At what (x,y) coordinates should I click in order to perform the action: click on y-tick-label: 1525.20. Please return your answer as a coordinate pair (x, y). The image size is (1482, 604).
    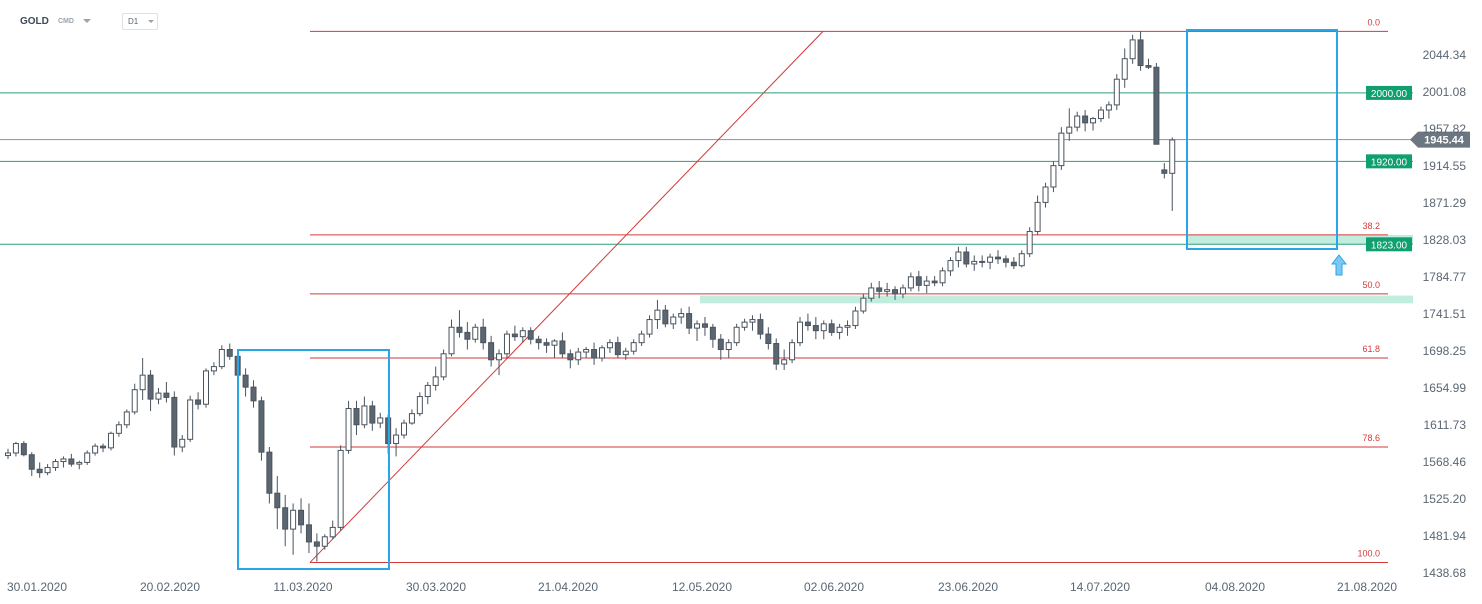
    Looking at the image, I should click on (1445, 499).